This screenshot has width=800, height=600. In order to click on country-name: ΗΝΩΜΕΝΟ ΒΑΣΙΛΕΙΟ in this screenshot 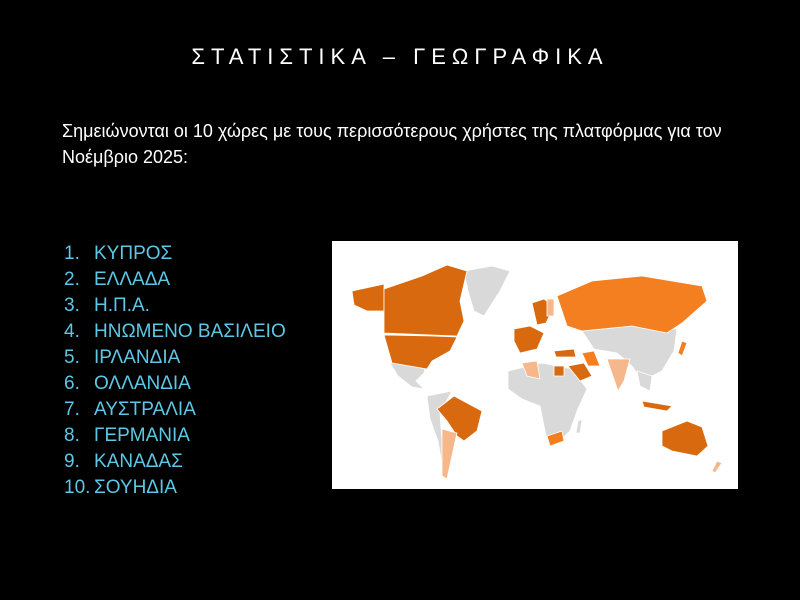, I will do `click(190, 331)`.